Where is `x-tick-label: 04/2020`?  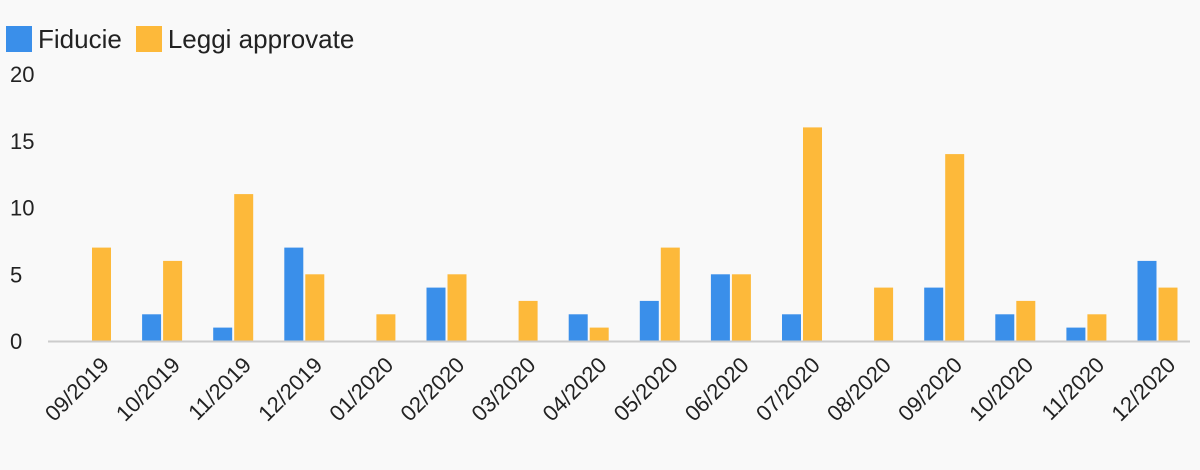
x-tick-label: 04/2020 is located at coordinates (575, 389).